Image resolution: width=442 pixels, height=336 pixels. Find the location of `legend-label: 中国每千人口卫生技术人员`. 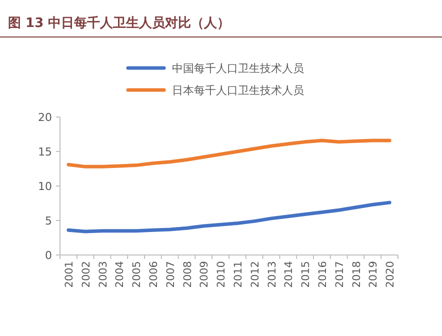

legend-label: 中国每千人口卫生技术人员 is located at coordinates (238, 68).